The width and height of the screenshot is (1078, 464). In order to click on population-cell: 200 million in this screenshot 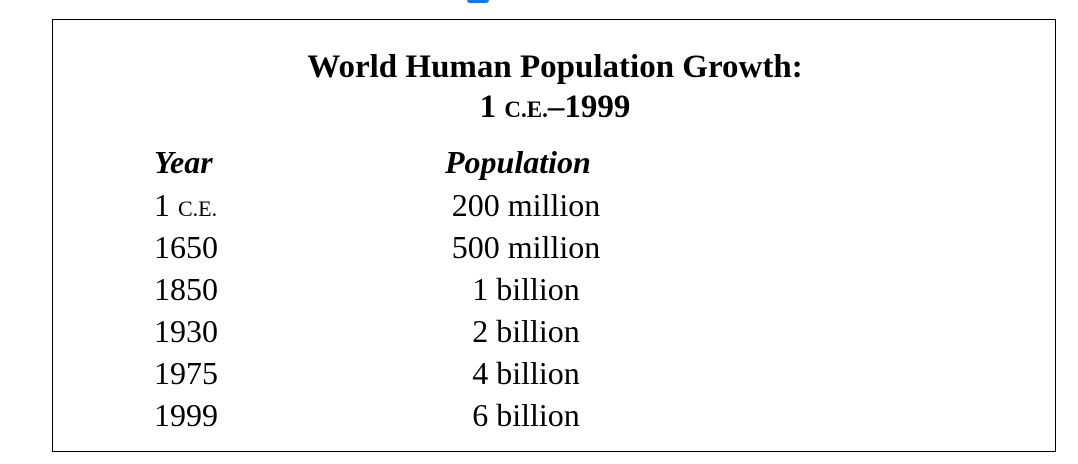, I will do `click(526, 205)`.